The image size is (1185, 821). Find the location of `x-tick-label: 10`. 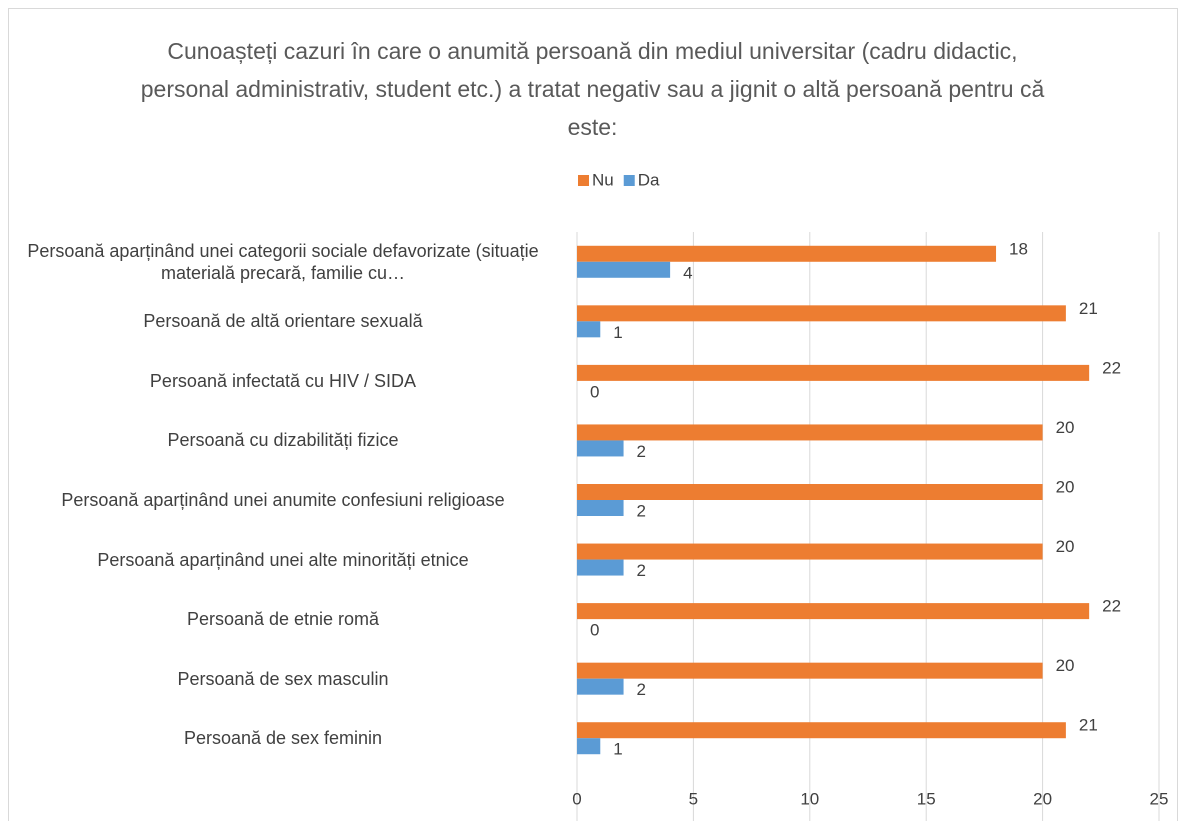

x-tick-label: 10 is located at coordinates (809, 798).